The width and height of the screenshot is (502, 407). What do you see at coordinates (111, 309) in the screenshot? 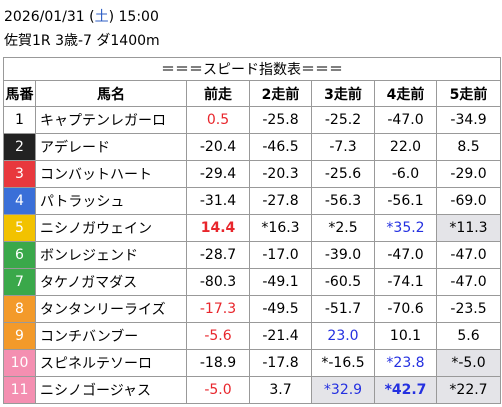
I see `horse-name: タンタンリーライズ` at bounding box center [111, 309].